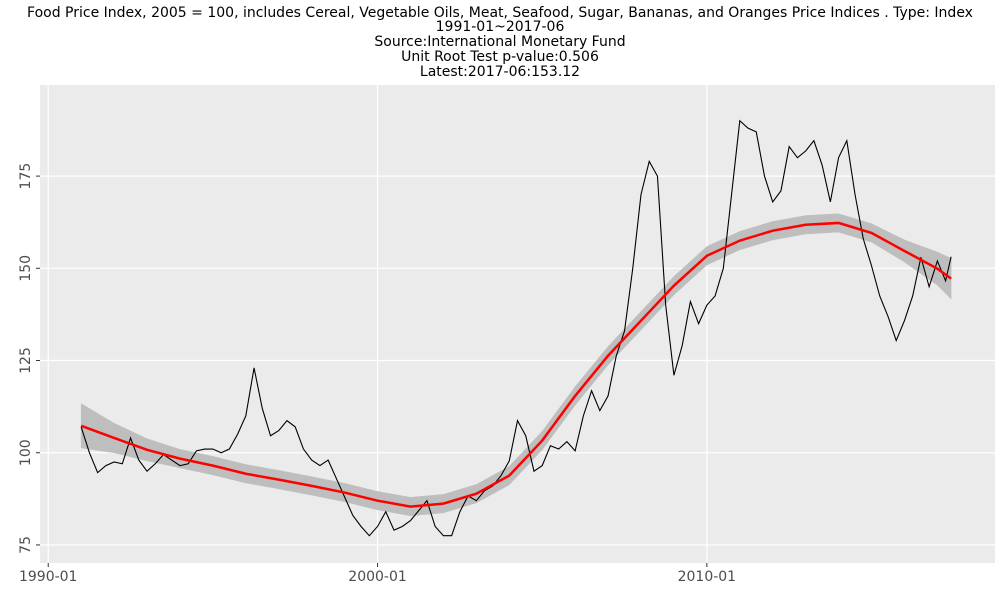 This screenshot has width=1000, height=604. What do you see at coordinates (26, 452) in the screenshot?
I see `y-tick-label: 100` at bounding box center [26, 452].